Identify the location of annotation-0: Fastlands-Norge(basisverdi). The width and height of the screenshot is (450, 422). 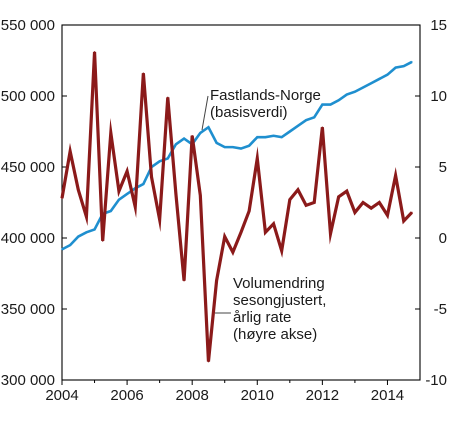
(261, 109).